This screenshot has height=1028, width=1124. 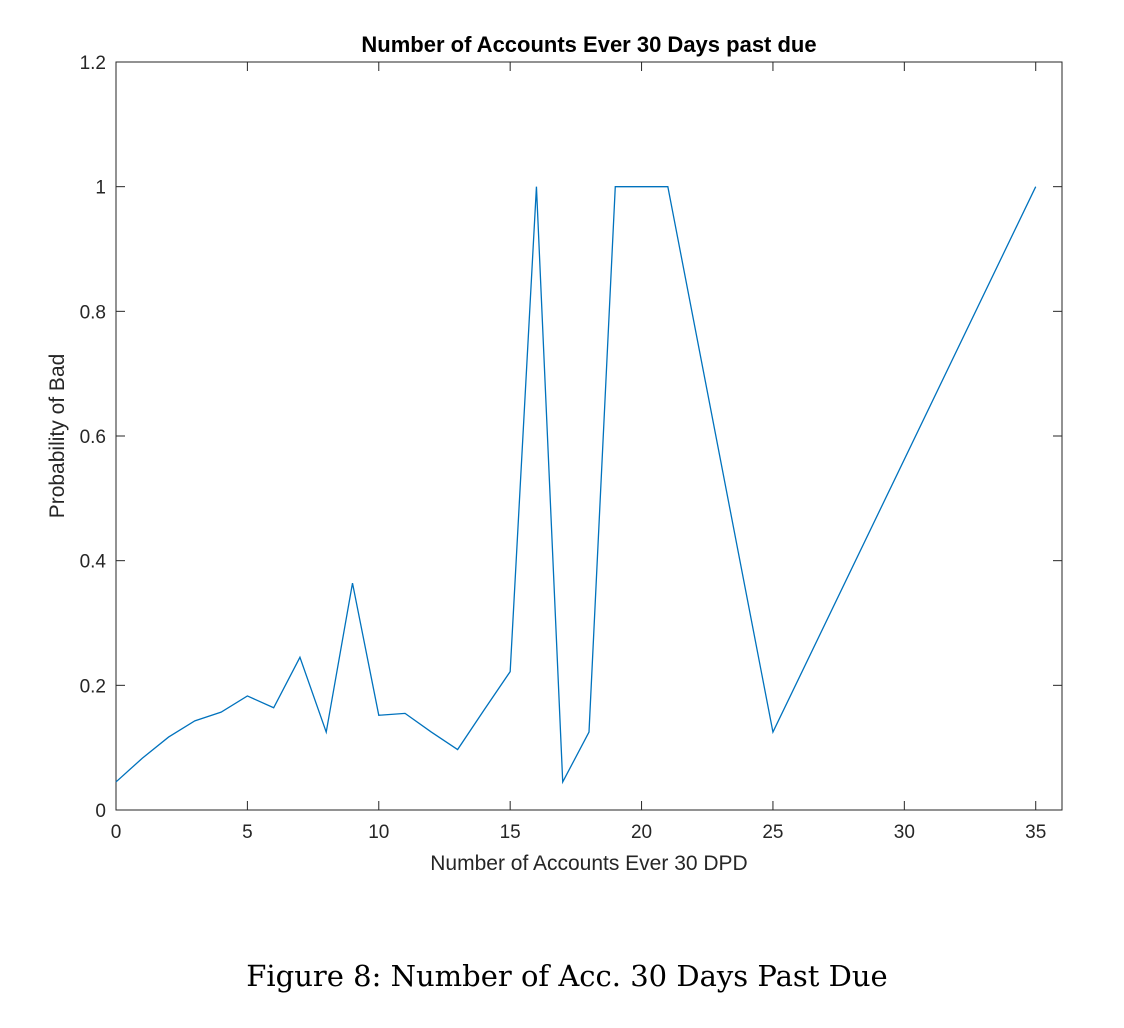 I want to click on y-tick-label: 0.4, so click(x=93, y=562).